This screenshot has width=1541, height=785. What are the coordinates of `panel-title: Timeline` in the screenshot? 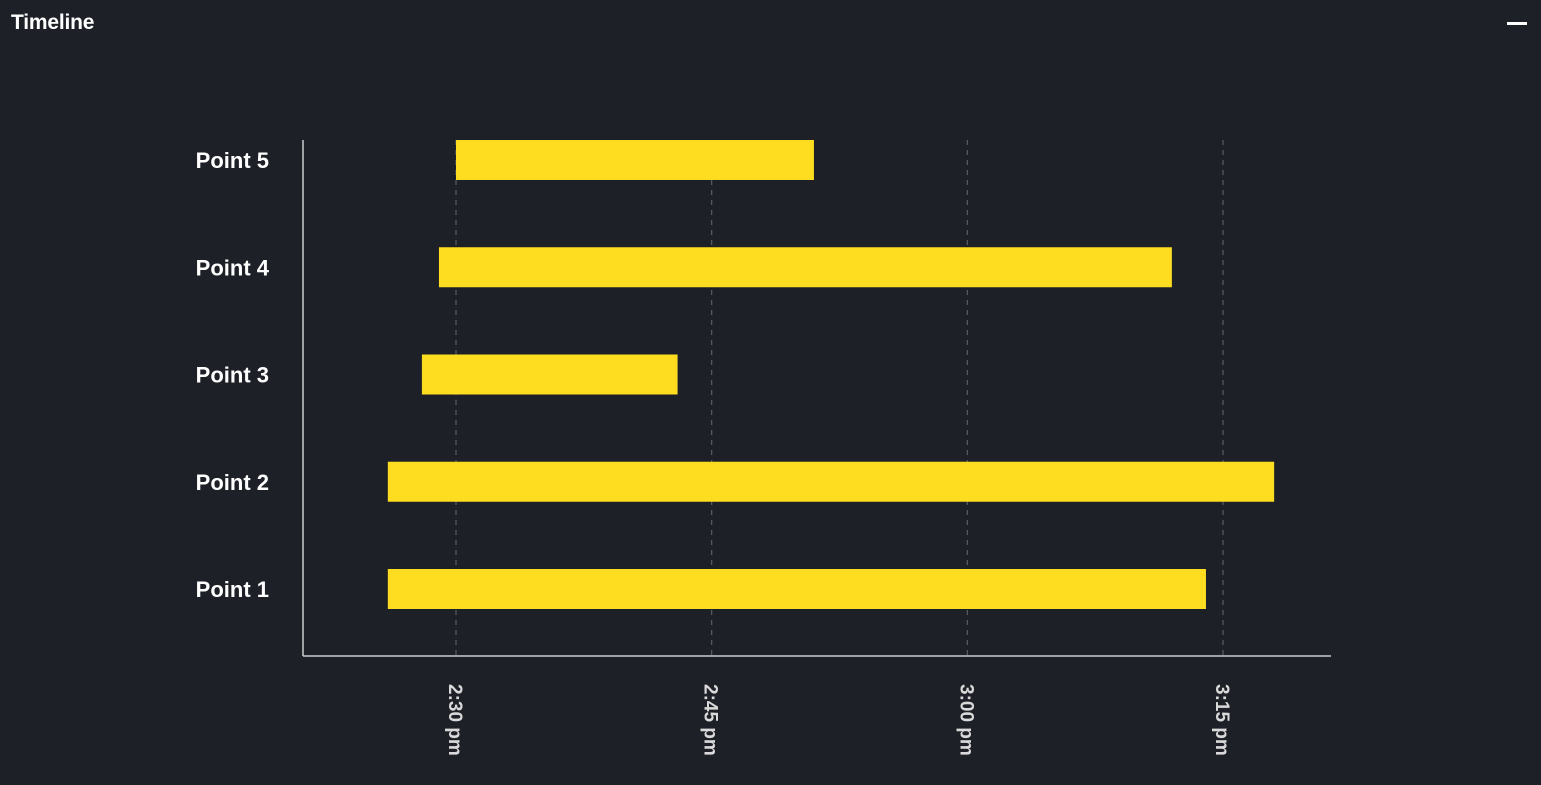 It's located at (53, 22).